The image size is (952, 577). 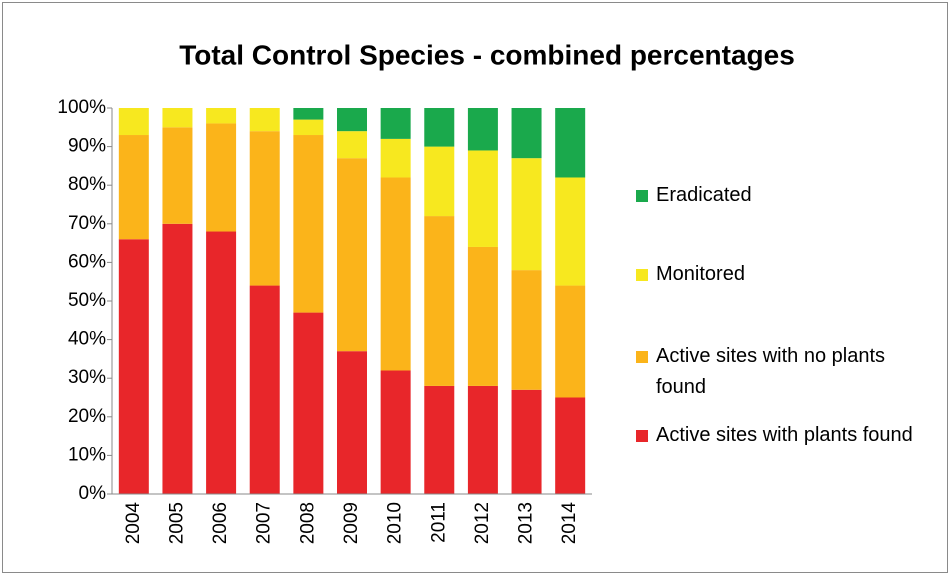 I want to click on x-tick-label: 2010, so click(x=395, y=523).